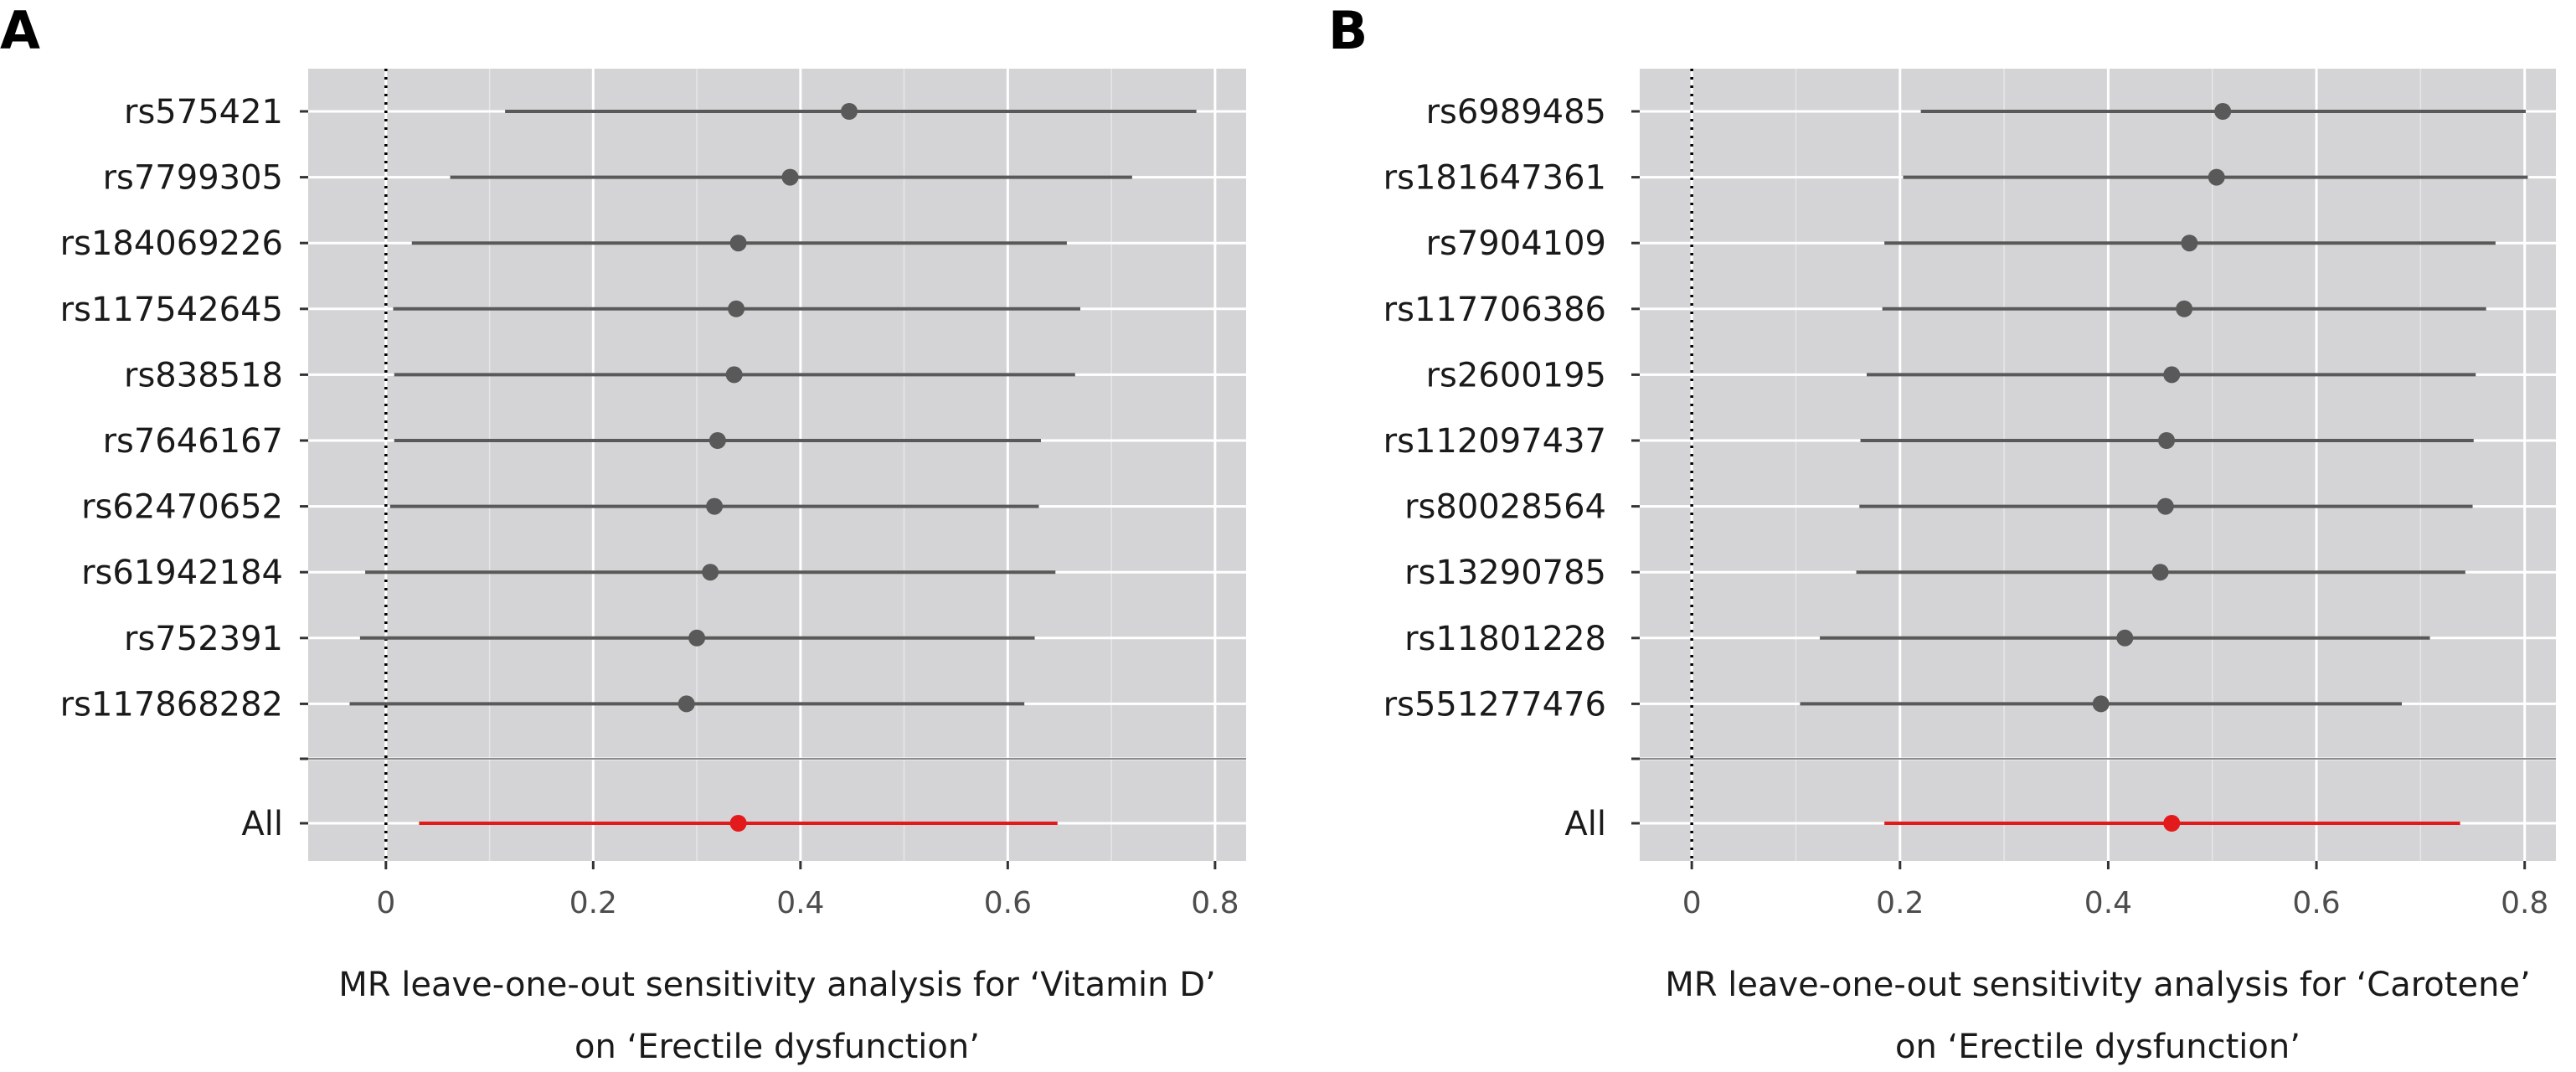 The width and height of the screenshot is (2576, 1072). Describe the element at coordinates (2125, 638) in the screenshot. I see `estimate-point-rs11801228` at that location.